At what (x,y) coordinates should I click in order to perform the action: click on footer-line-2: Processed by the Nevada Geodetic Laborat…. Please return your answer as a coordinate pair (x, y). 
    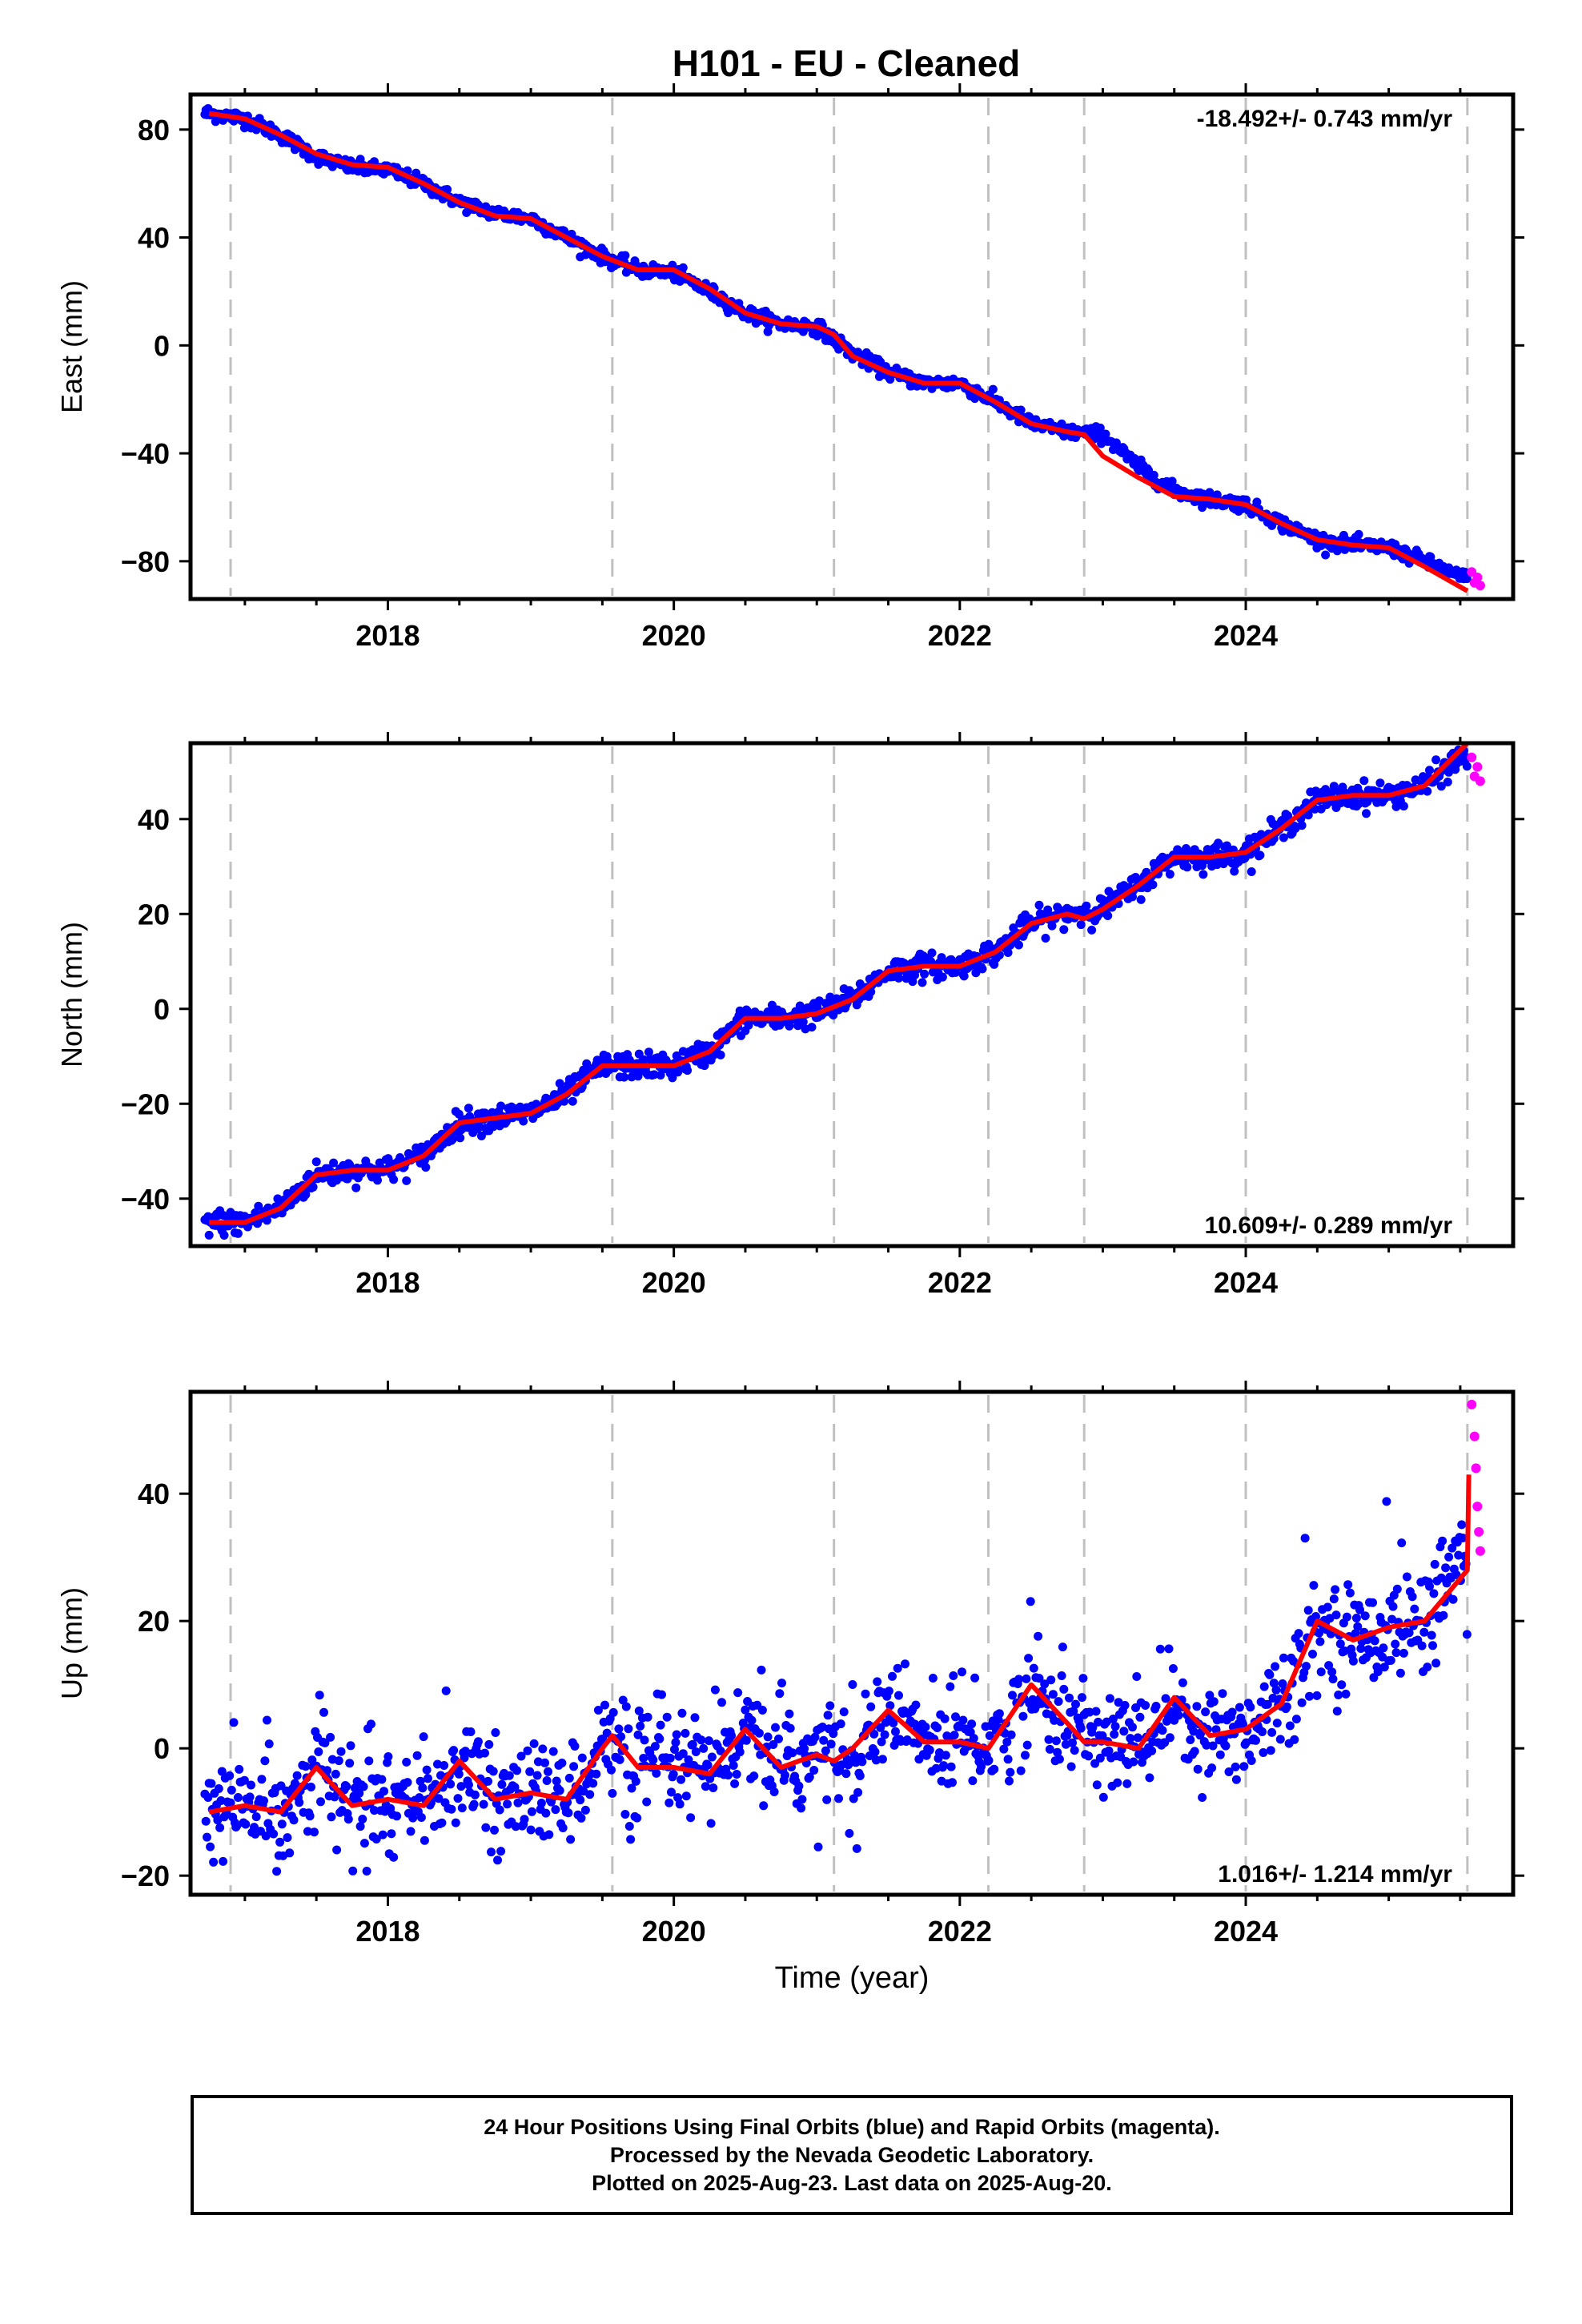
    Looking at the image, I should click on (851, 2154).